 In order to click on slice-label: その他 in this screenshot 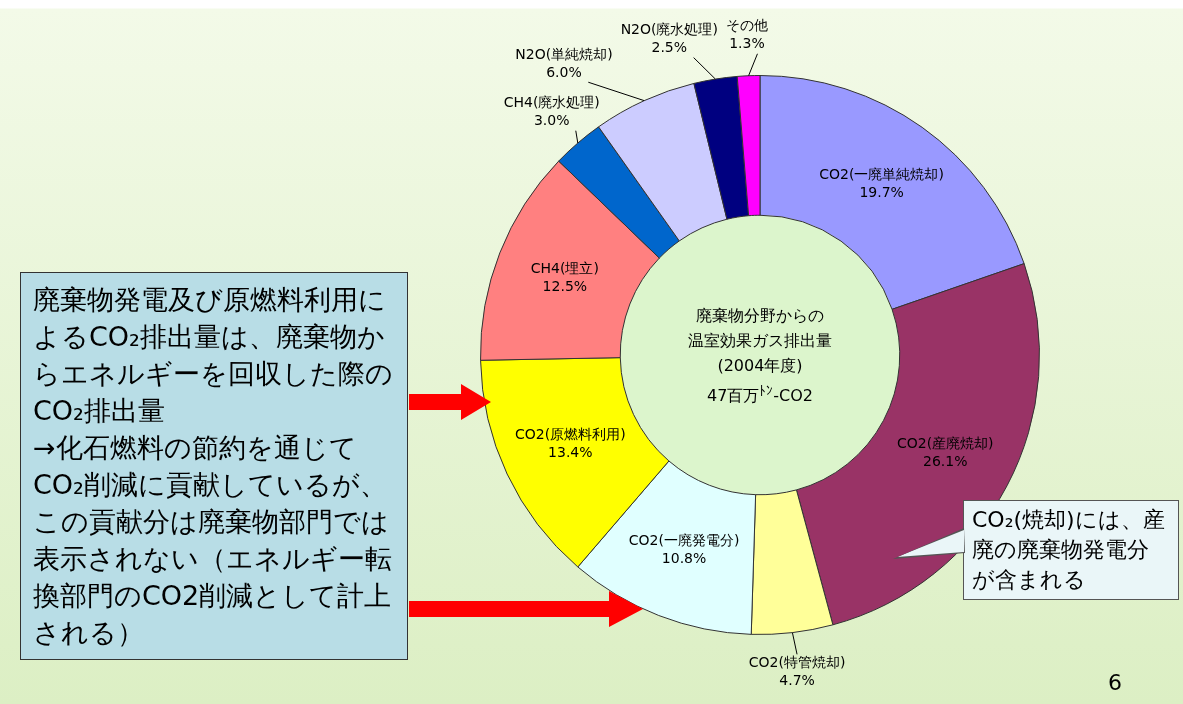, I will do `click(746, 25)`.